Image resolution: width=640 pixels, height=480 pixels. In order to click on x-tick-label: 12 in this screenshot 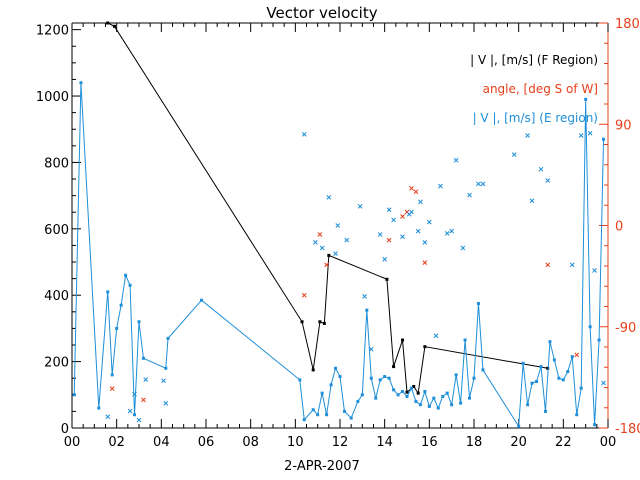, I will do `click(340, 442)`.